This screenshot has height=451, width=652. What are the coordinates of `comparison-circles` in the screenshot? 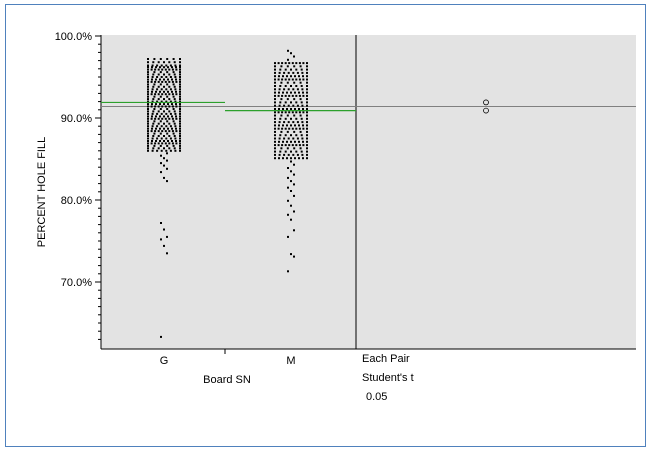 It's located at (486, 106).